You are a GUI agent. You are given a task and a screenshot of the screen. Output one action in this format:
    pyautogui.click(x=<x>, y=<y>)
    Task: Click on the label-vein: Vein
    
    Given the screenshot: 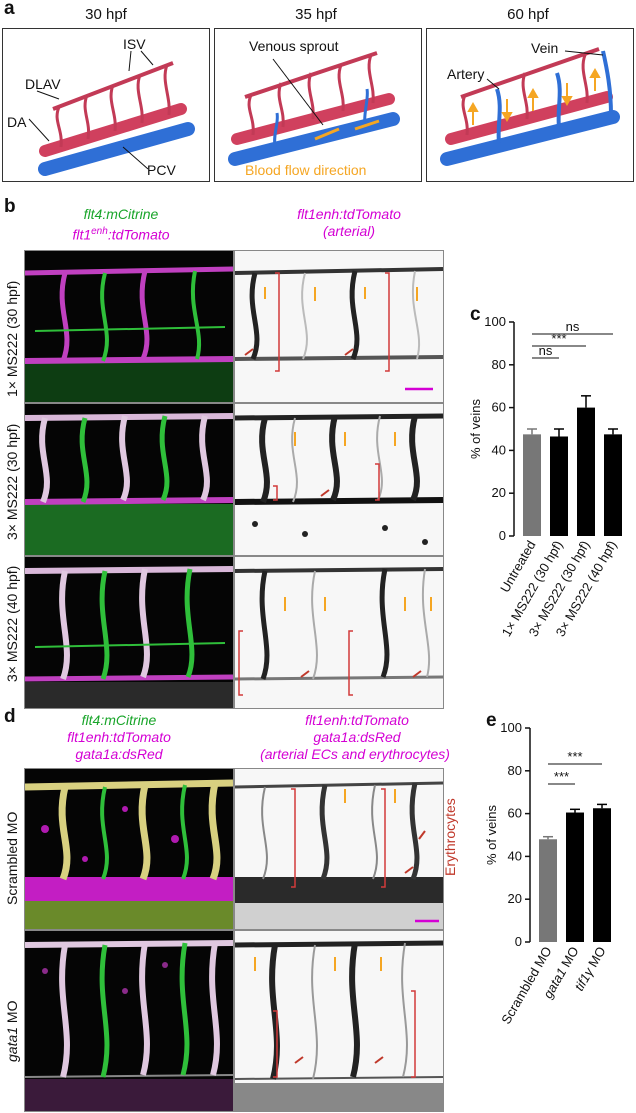 What is the action you would take?
    pyautogui.click(x=544, y=48)
    